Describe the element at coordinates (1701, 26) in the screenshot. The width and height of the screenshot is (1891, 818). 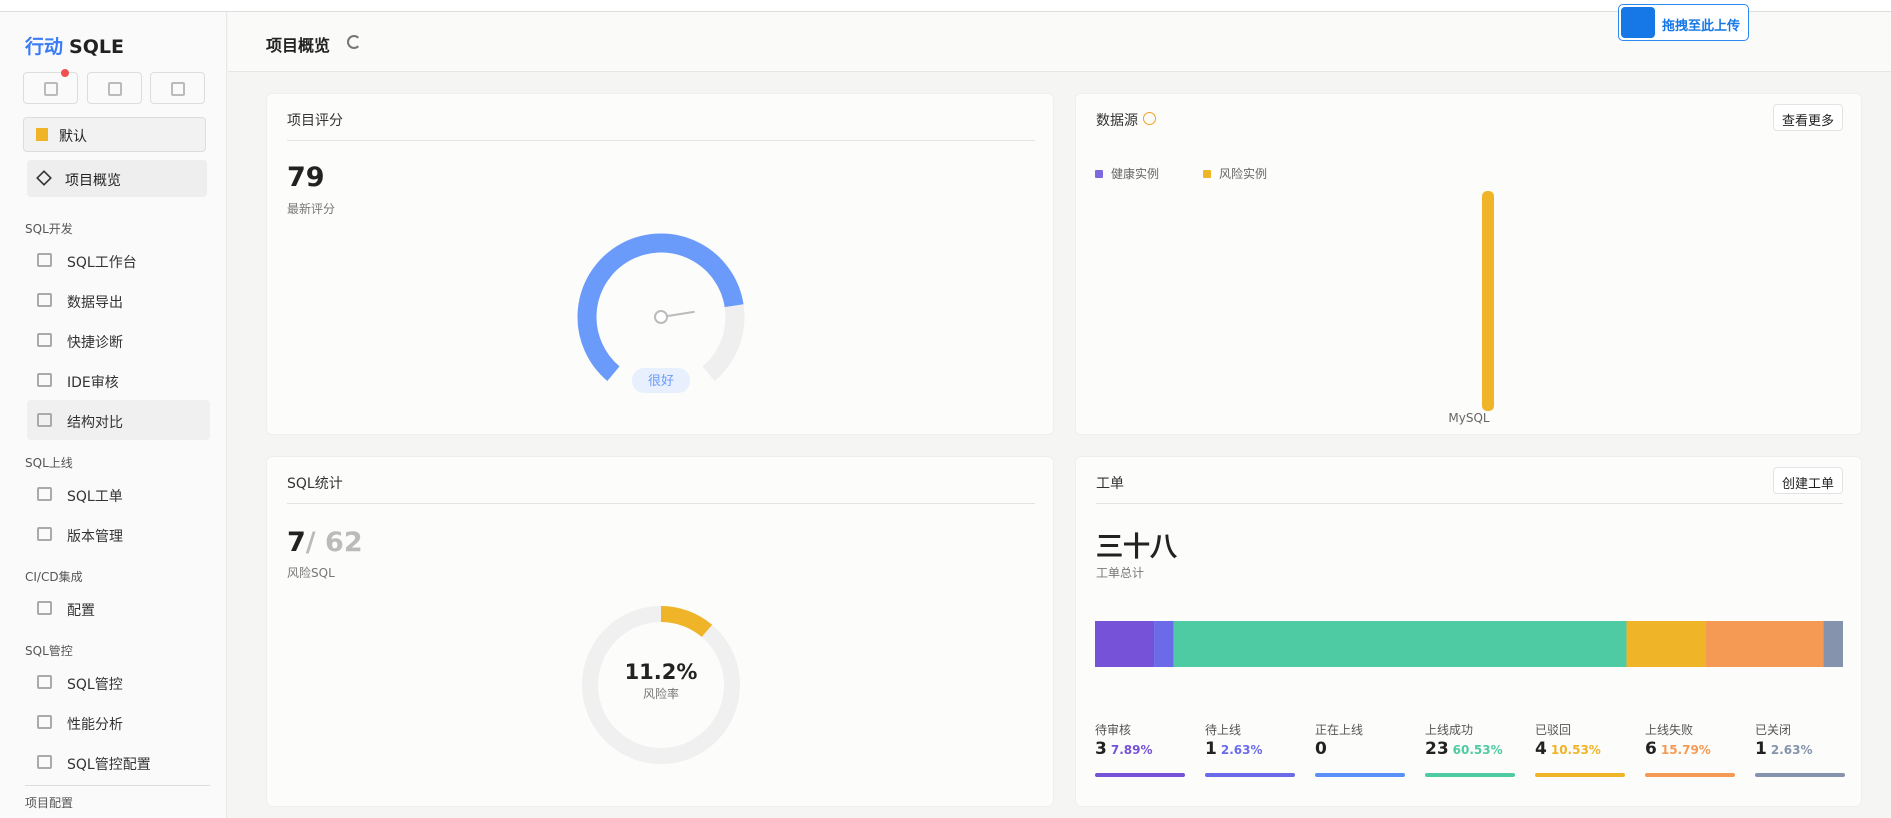
I see `upload-label: 拖拽至此上传` at that location.